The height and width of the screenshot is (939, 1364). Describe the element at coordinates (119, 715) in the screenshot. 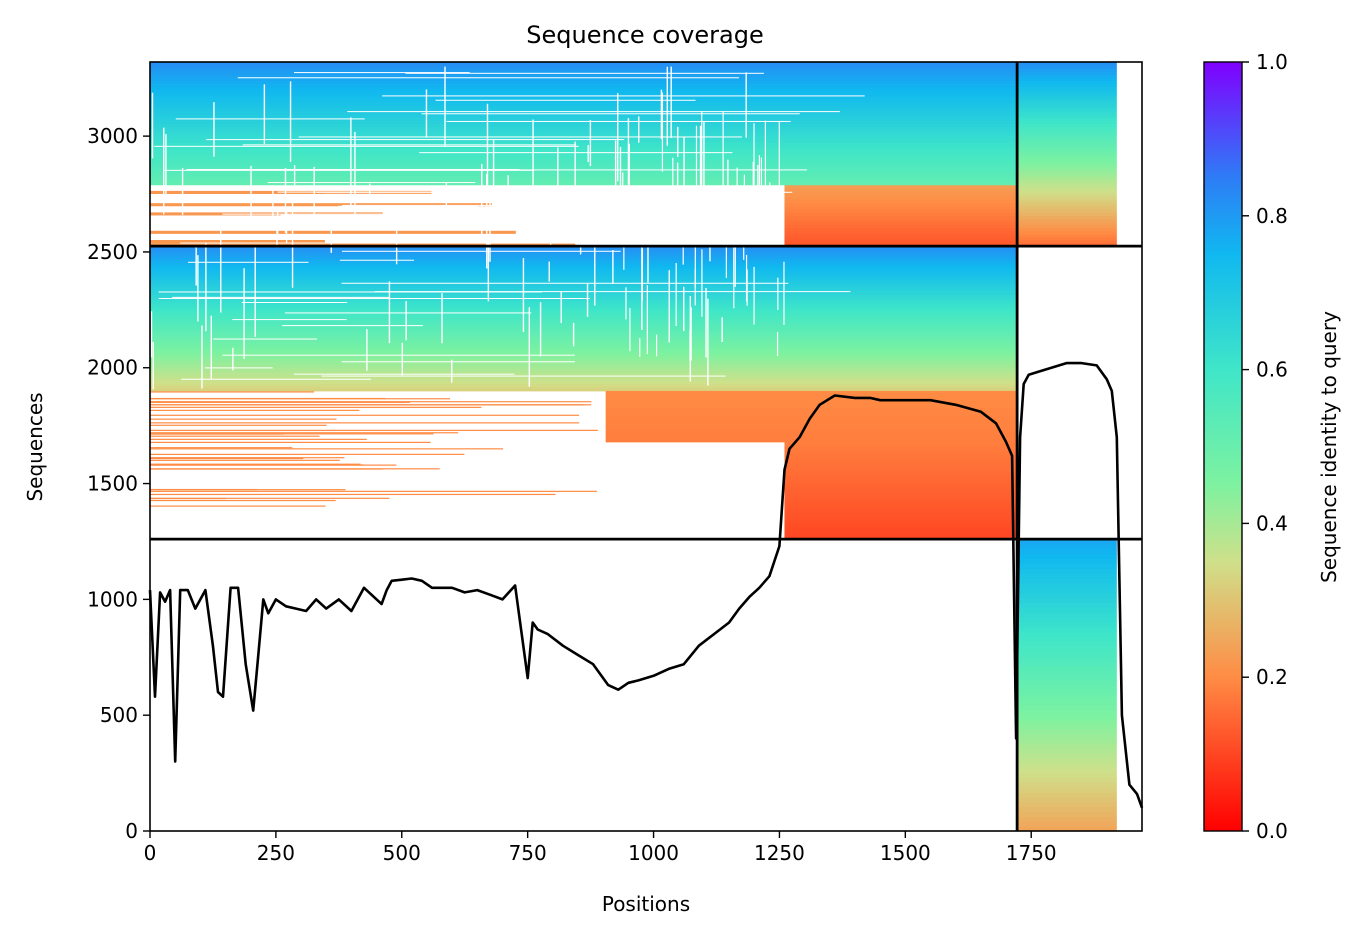

I see `y-tick-label: 500` at that location.